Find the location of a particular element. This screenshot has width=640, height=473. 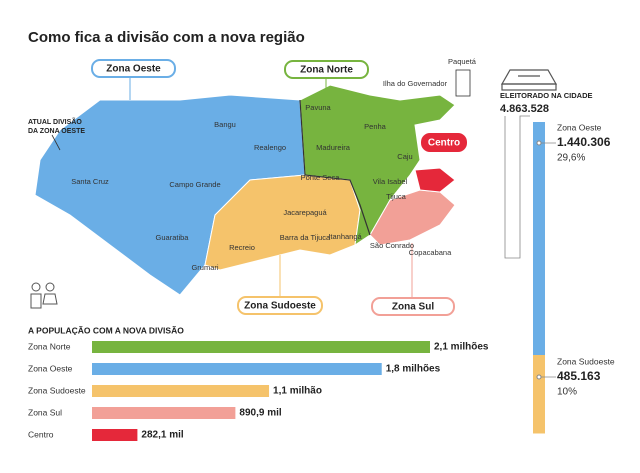

place-label: Jacarepaguá is located at coordinates (305, 212).